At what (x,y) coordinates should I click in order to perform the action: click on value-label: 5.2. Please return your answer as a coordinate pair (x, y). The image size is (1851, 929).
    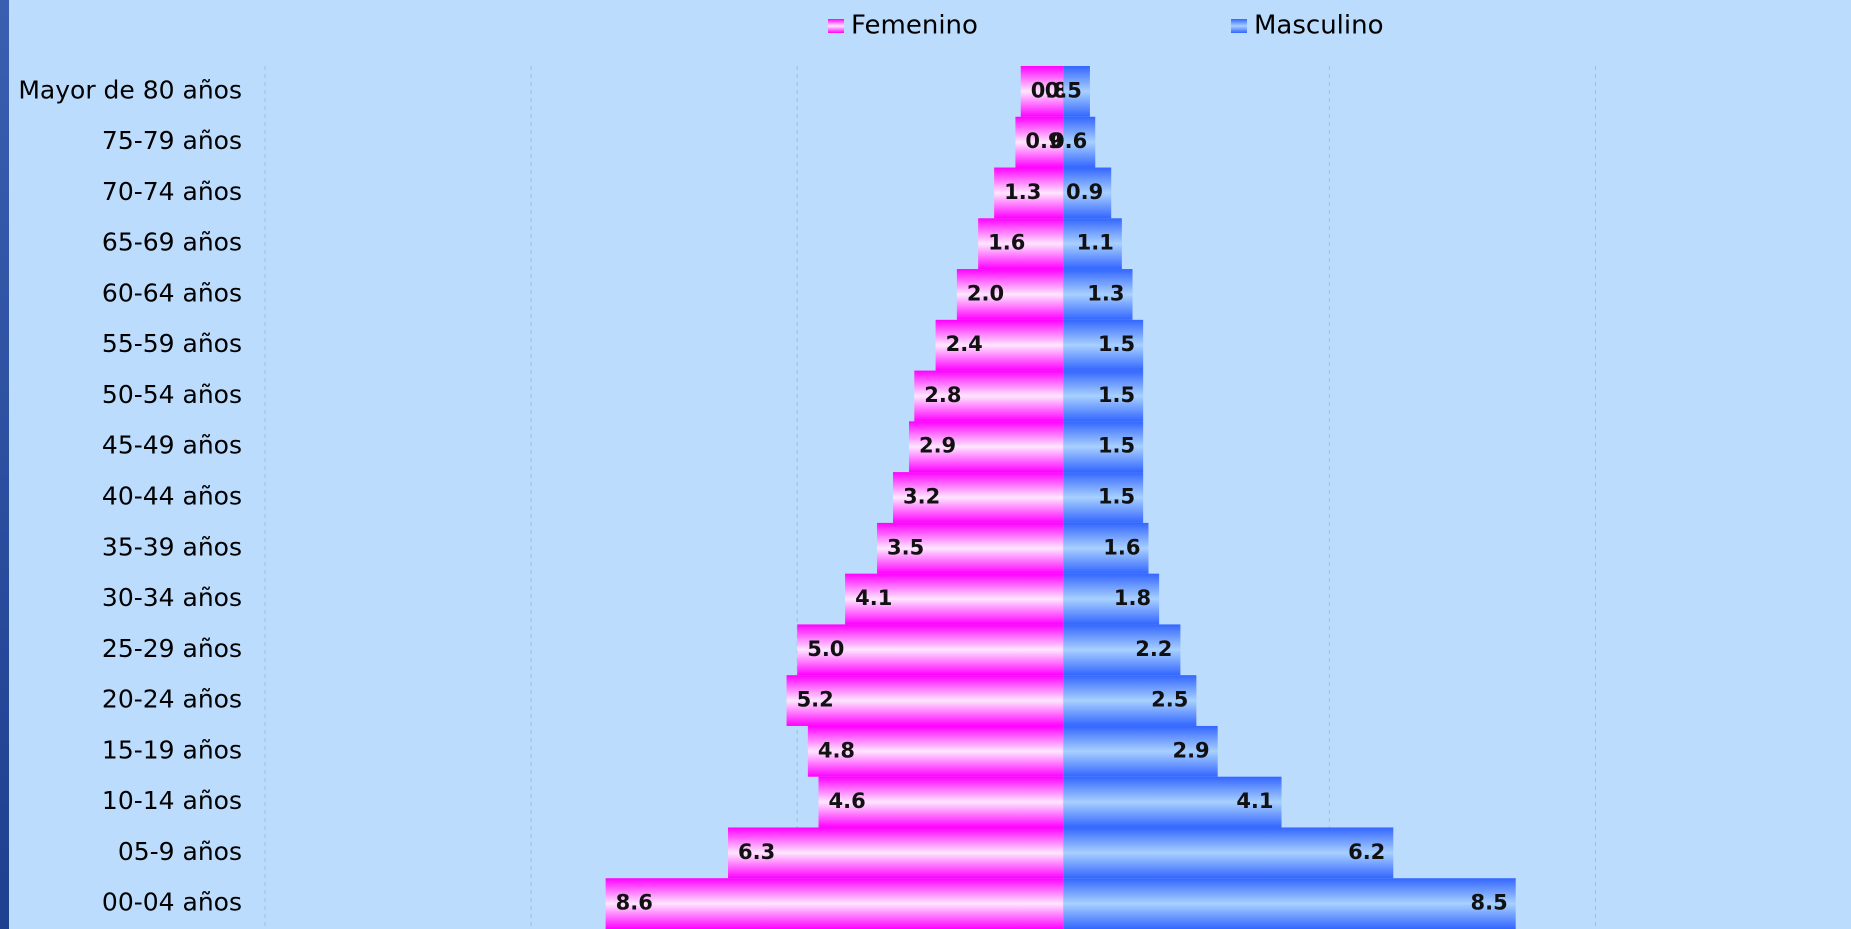
    Looking at the image, I should click on (815, 700).